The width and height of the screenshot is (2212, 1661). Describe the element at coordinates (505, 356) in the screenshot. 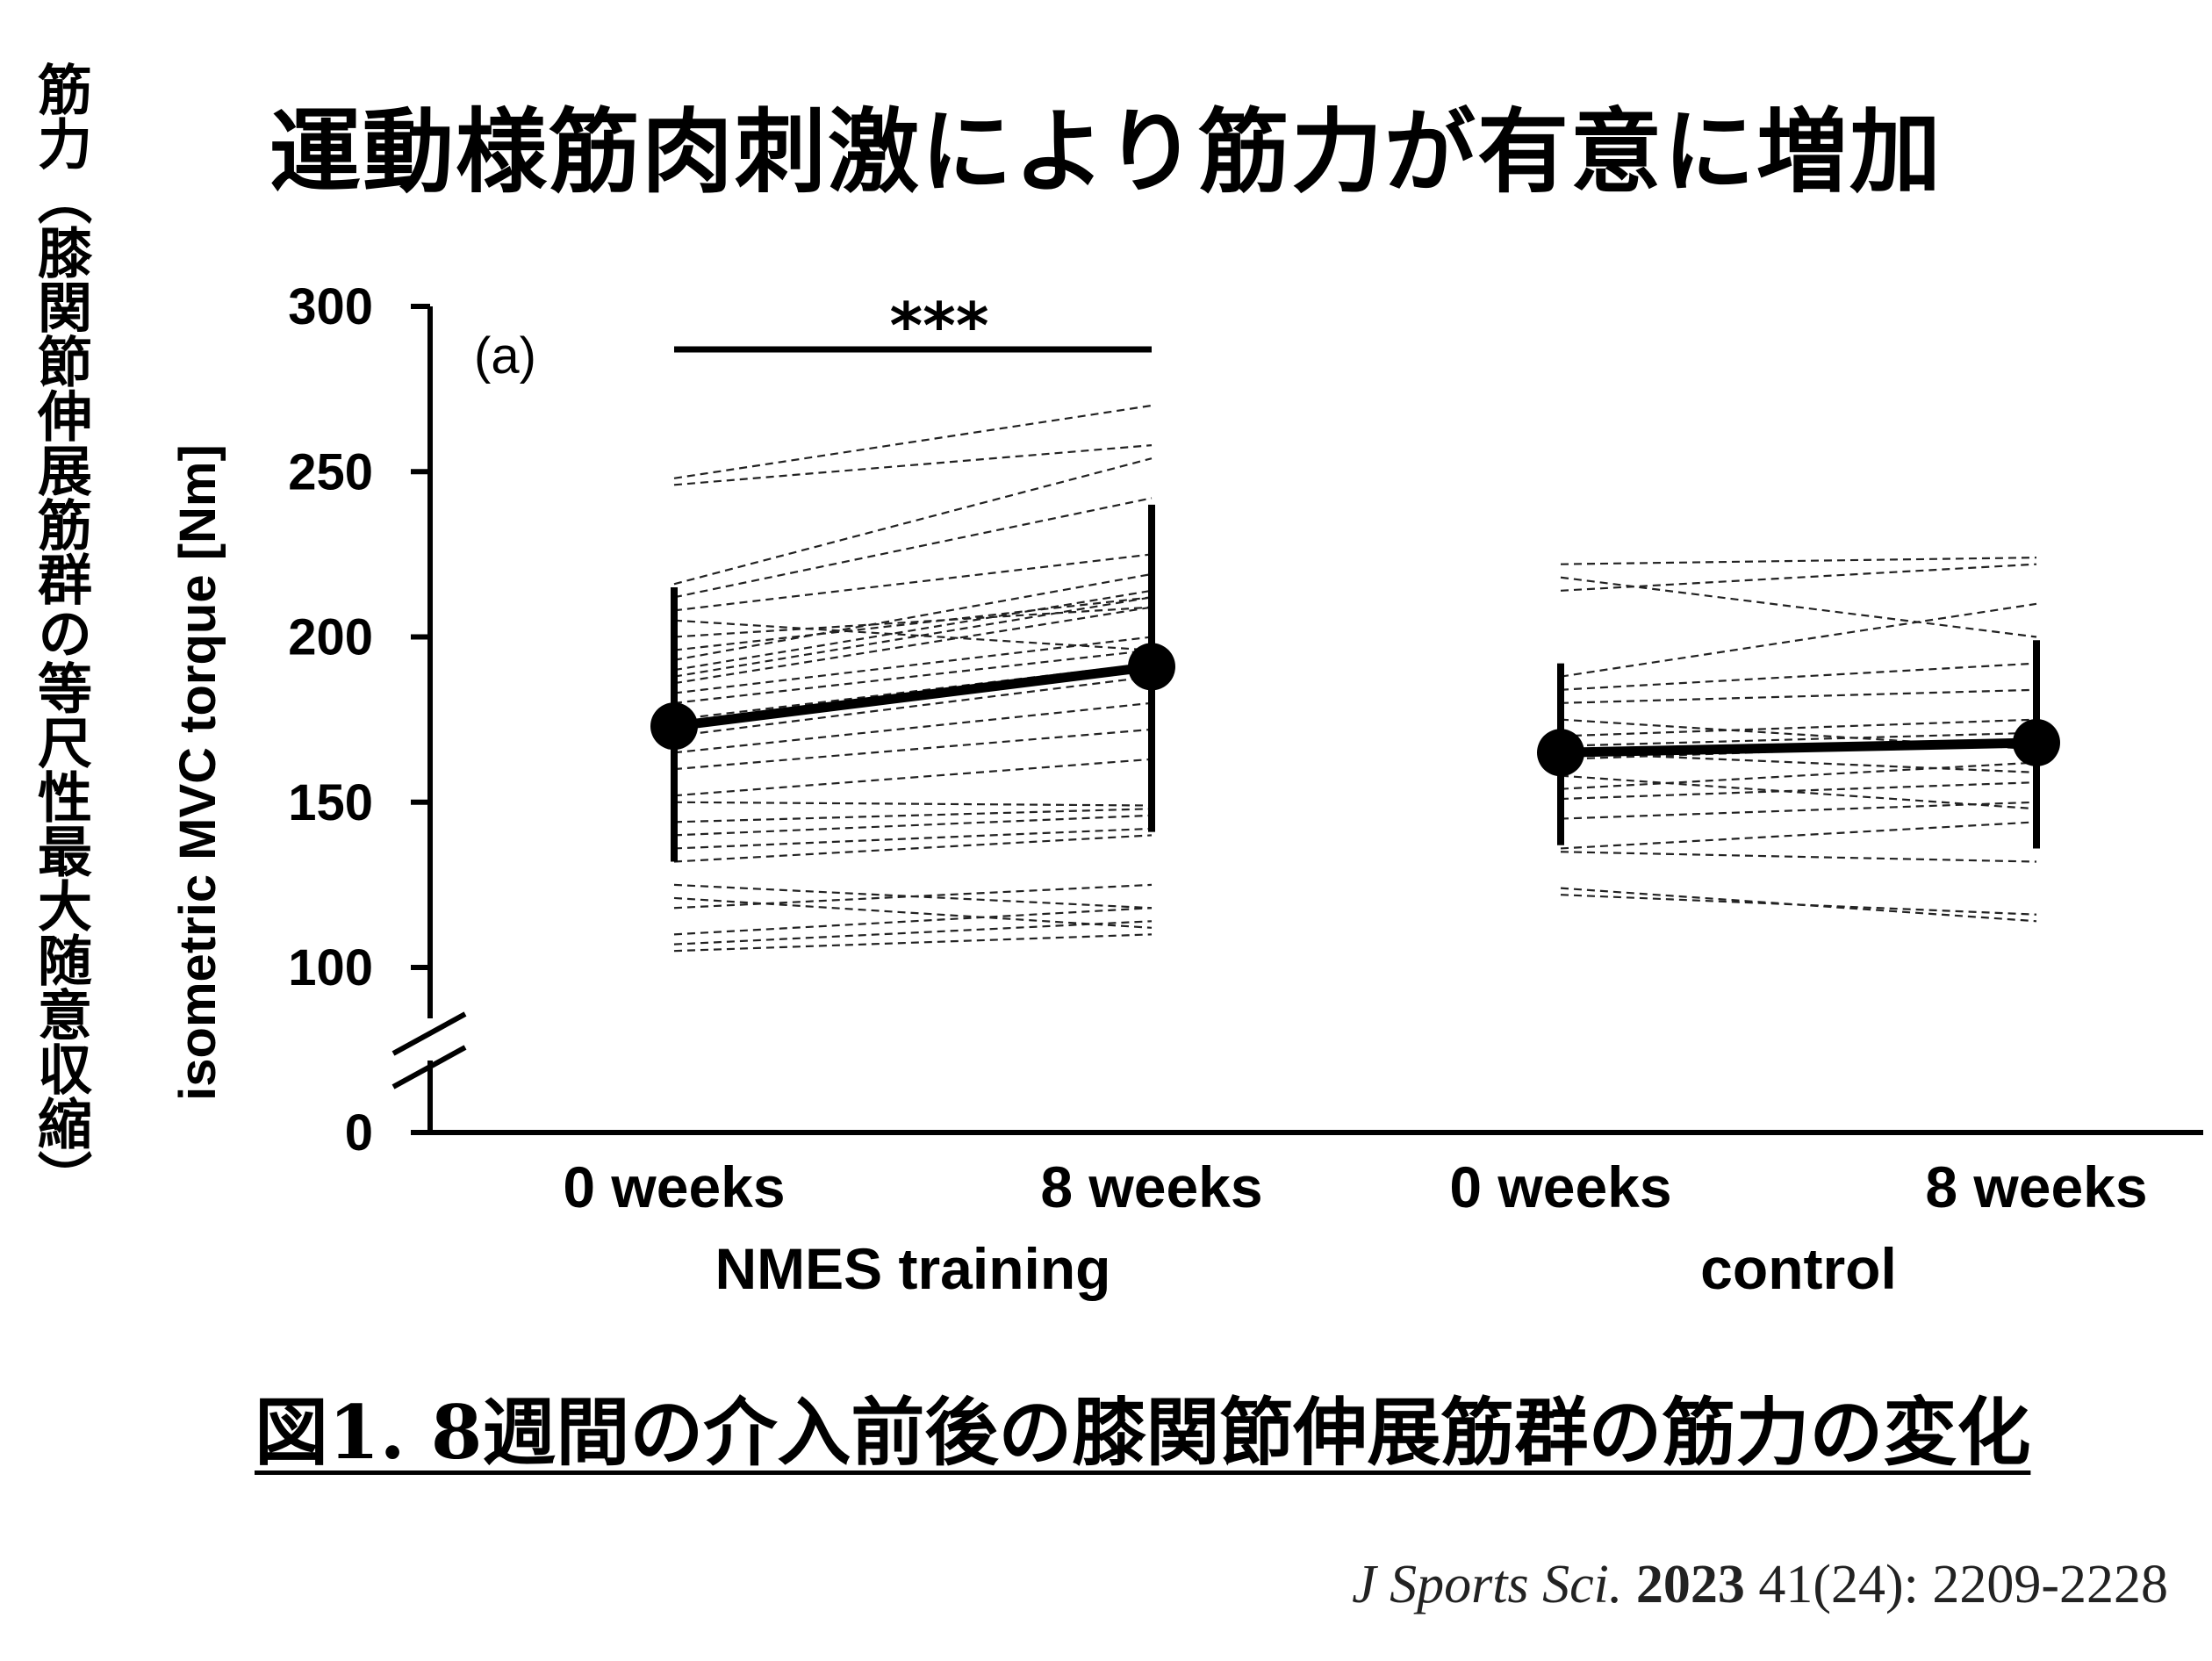

I see `panel-label: (a)` at that location.